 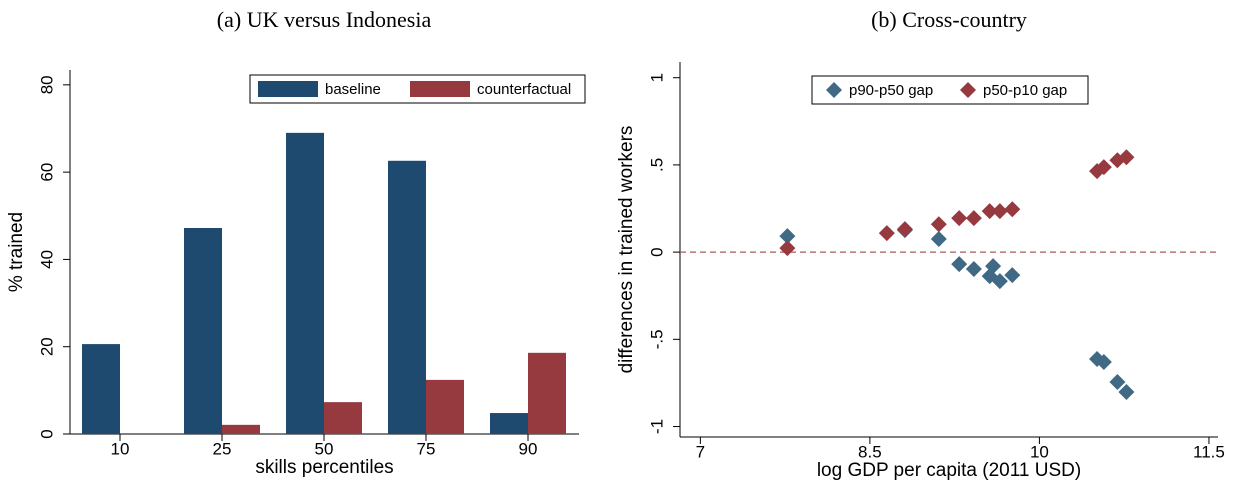 I want to click on legend-box, so click(x=950, y=90).